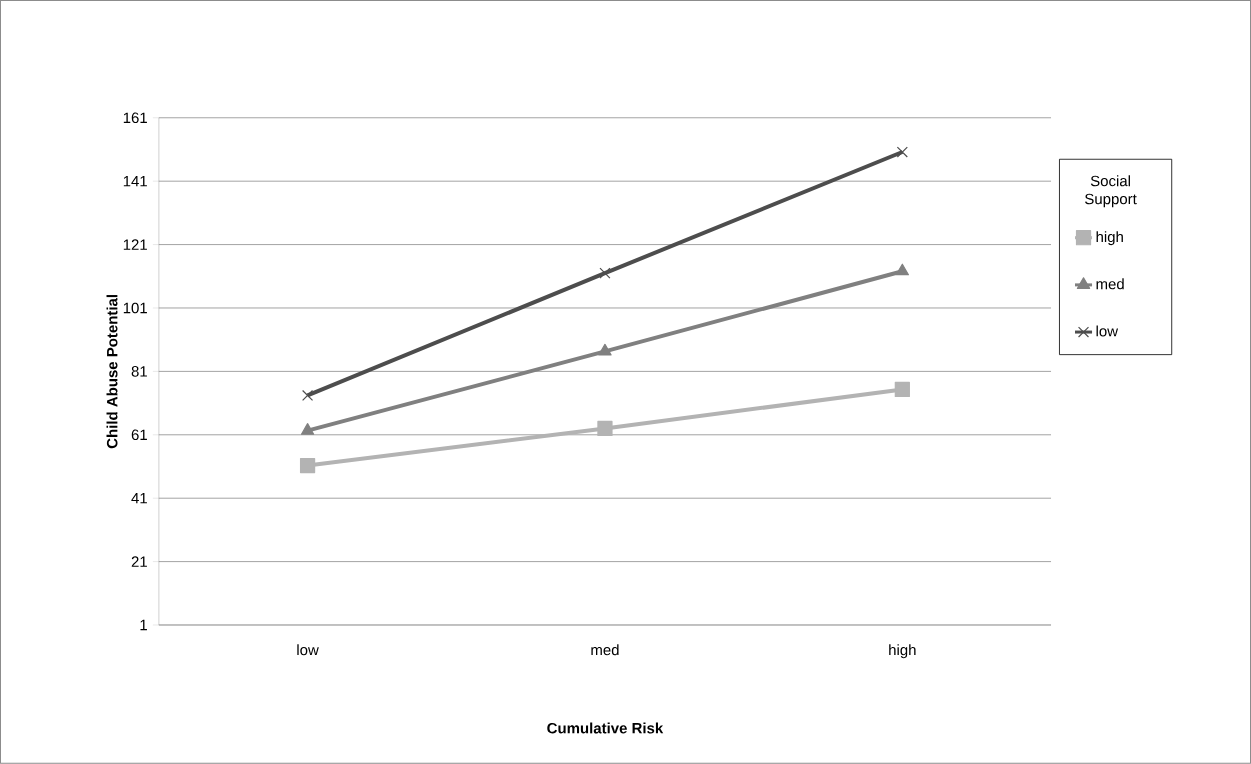  Describe the element at coordinates (1111, 191) in the screenshot. I see `legend-title: Social Support` at that location.